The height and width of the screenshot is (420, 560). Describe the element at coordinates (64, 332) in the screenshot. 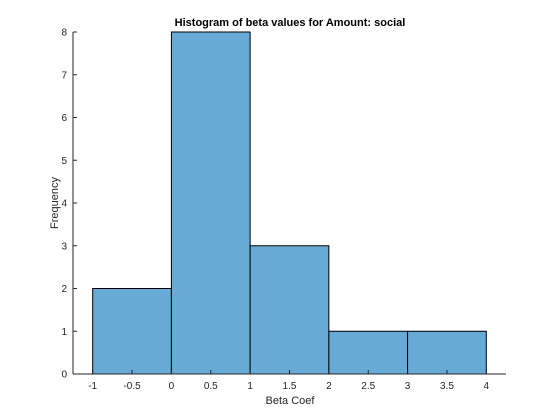

I see `y-tick-label: 1` at that location.